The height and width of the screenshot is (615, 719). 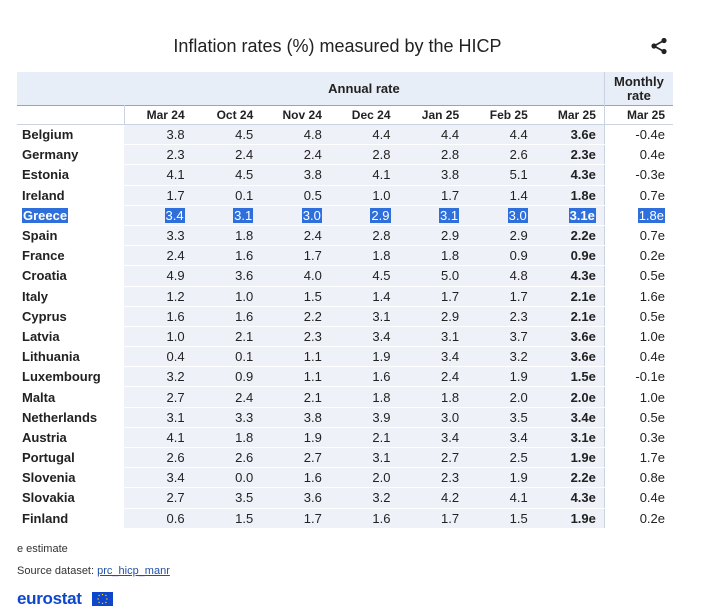 I want to click on value-cell: 1.8e, so click(x=638, y=215).